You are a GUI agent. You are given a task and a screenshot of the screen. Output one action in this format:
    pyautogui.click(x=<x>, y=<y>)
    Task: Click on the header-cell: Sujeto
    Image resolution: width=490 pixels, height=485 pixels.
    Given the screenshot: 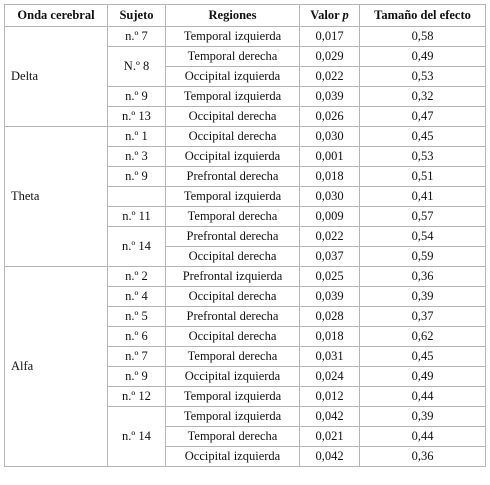 What is the action you would take?
    pyautogui.click(x=136, y=15)
    